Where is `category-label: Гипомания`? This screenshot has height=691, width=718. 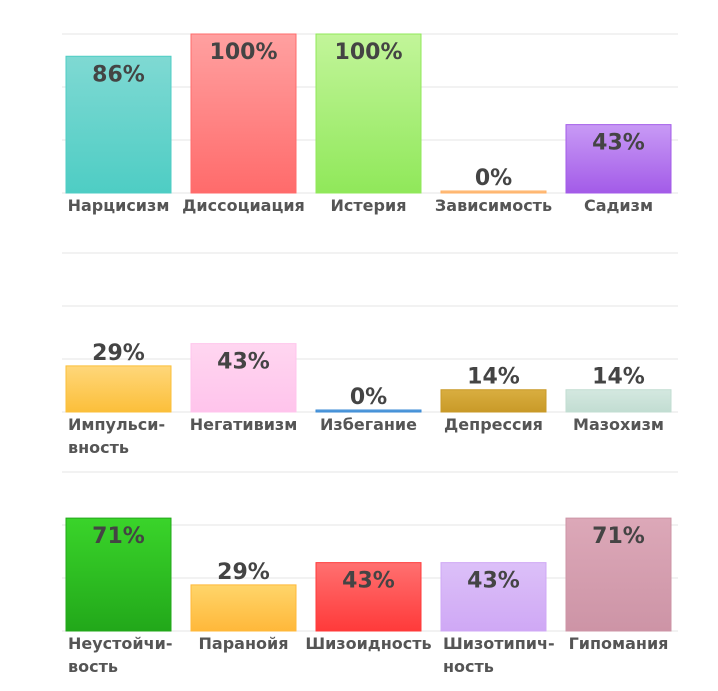
category-label: Гипомания is located at coordinates (619, 643).